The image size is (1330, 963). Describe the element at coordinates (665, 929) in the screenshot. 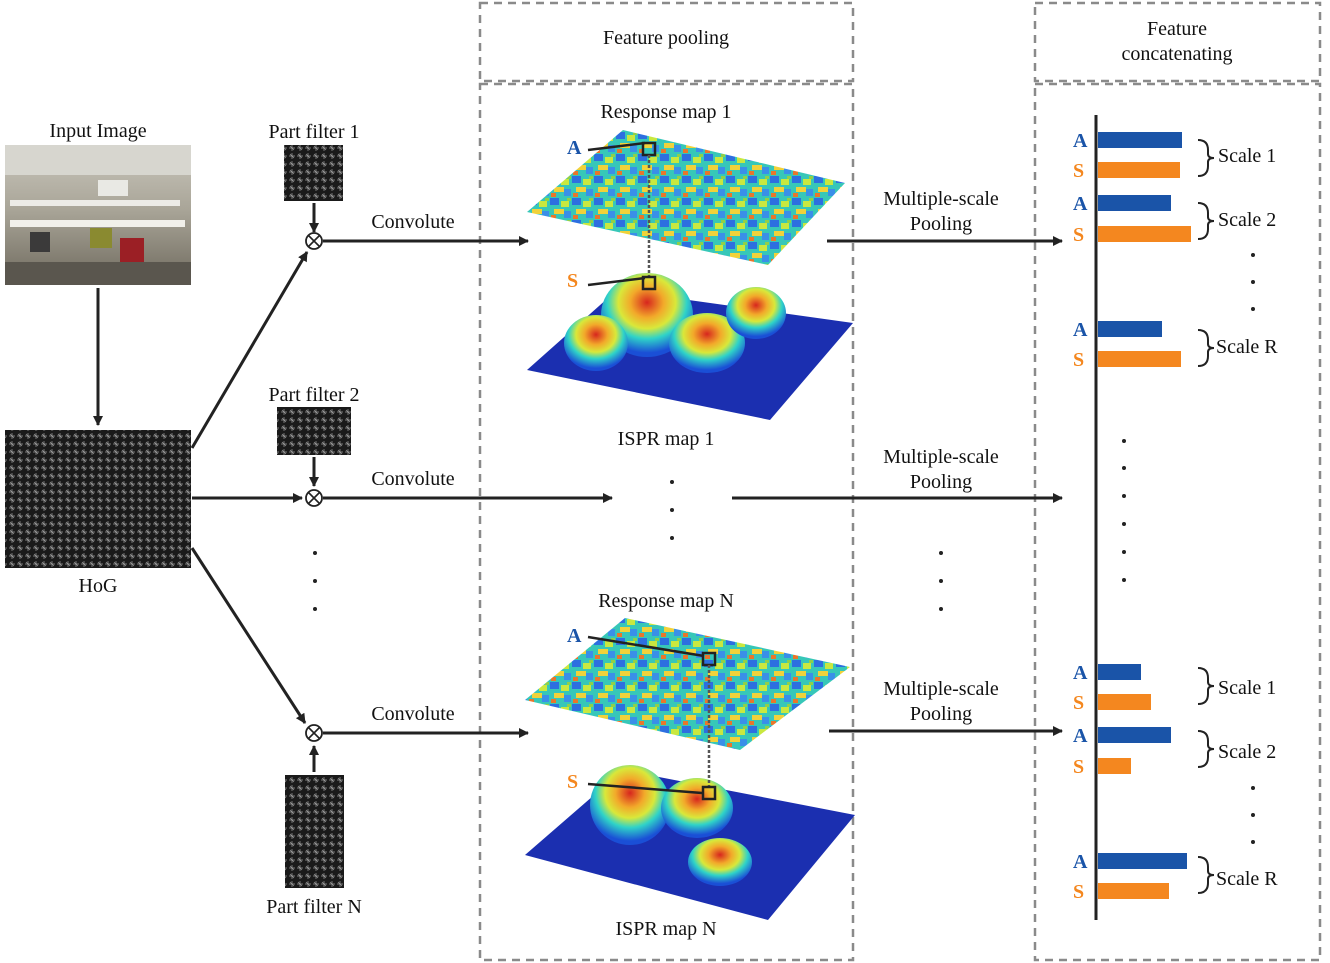

I see `ispr-map-n-label: ISPR map N` at that location.